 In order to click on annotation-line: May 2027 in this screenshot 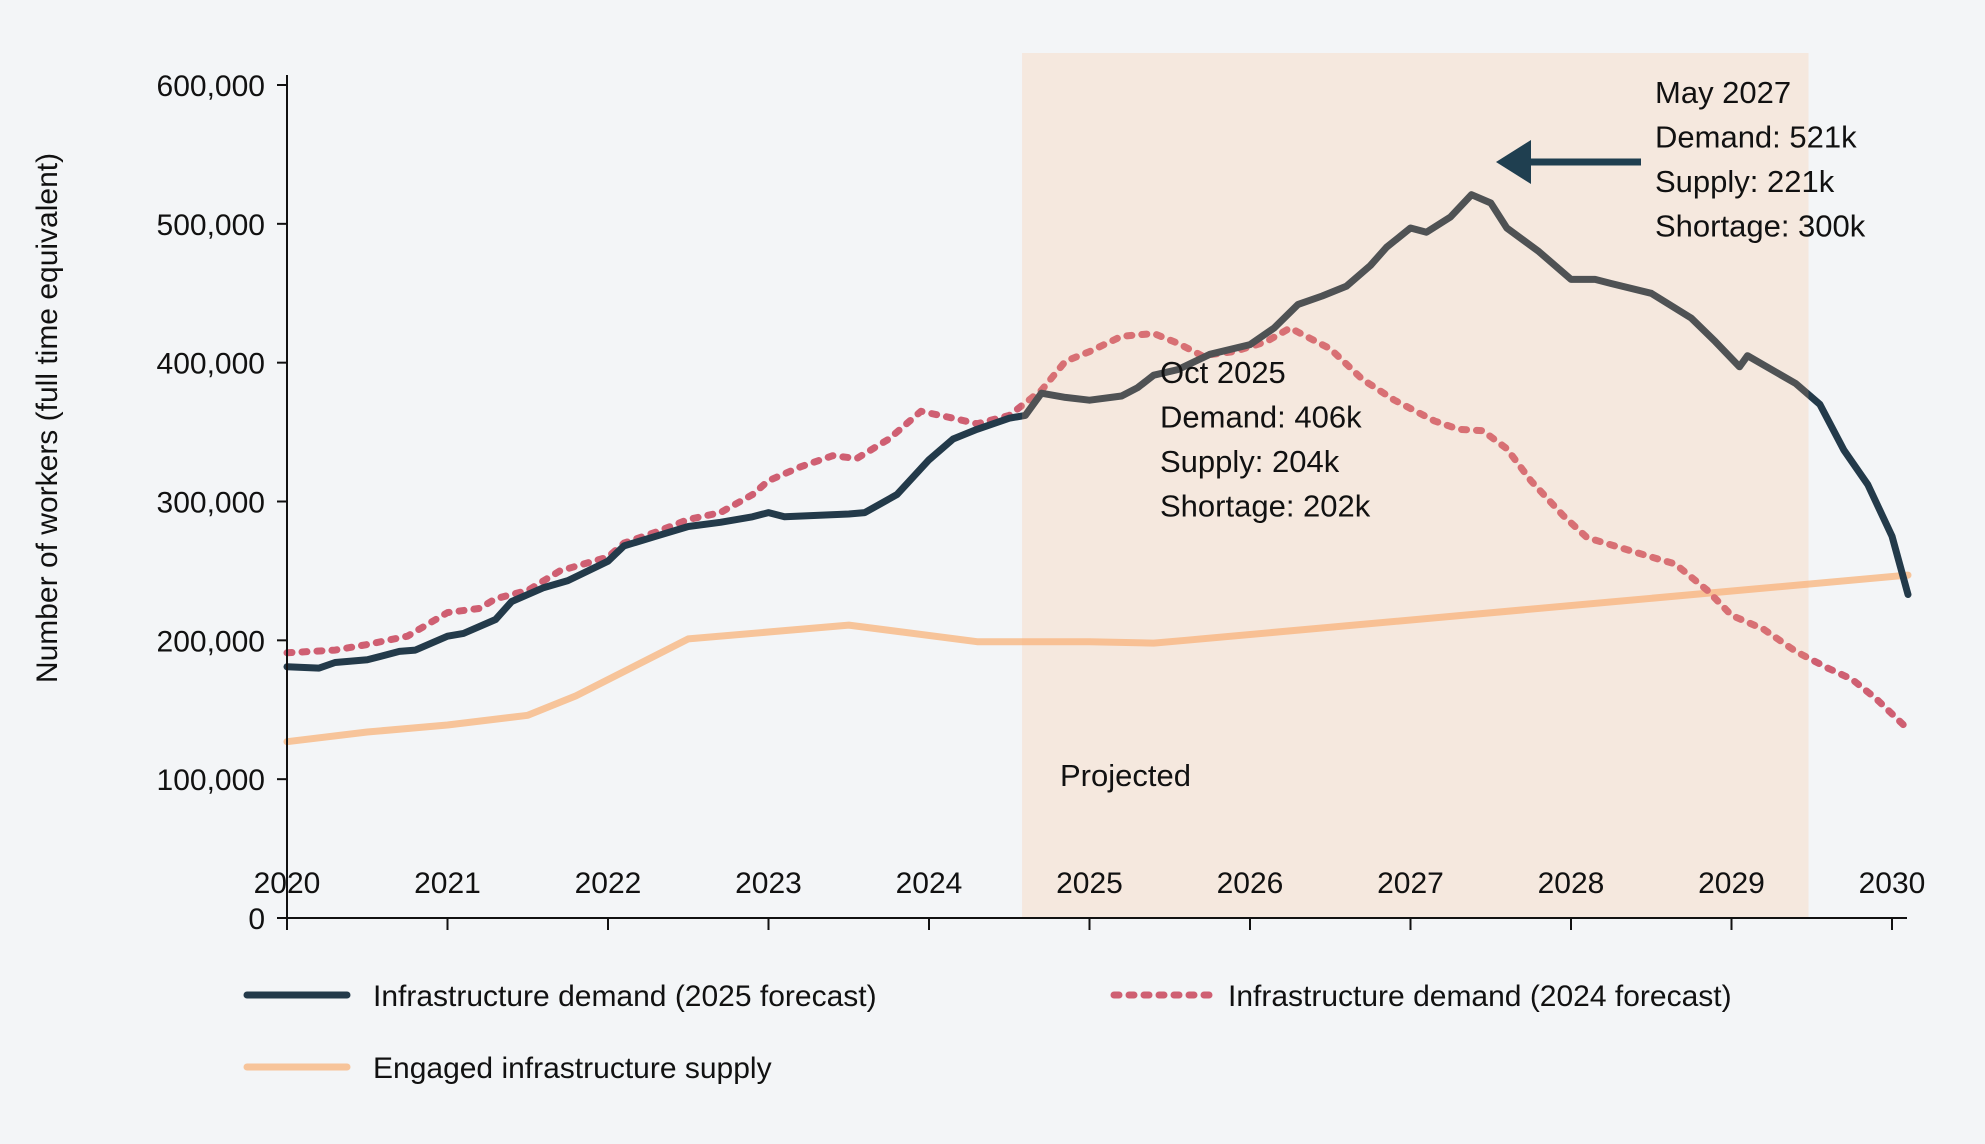, I will do `click(1723, 92)`.